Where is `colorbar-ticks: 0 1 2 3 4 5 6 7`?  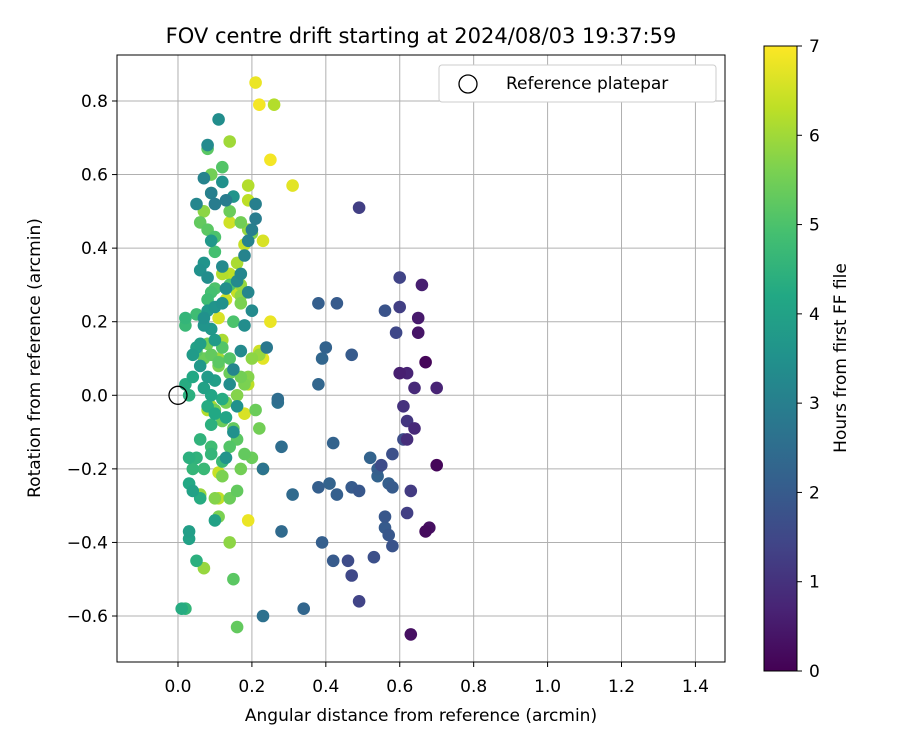
colorbar-ticks: 0 1 2 3 4 5 6 7 is located at coordinates (808, 359).